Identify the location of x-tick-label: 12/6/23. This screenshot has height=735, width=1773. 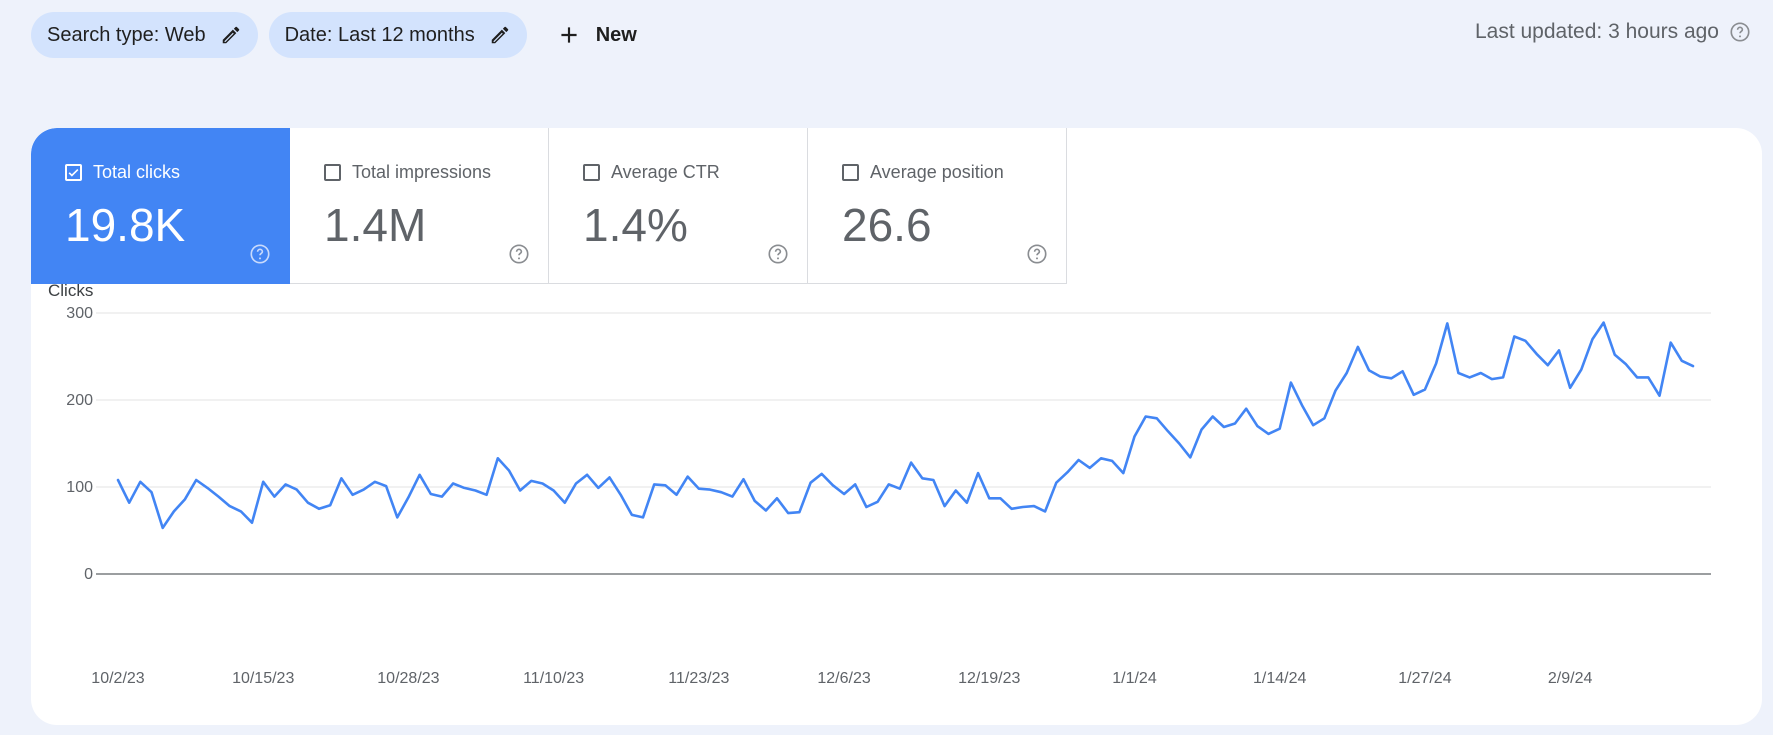
(843, 678).